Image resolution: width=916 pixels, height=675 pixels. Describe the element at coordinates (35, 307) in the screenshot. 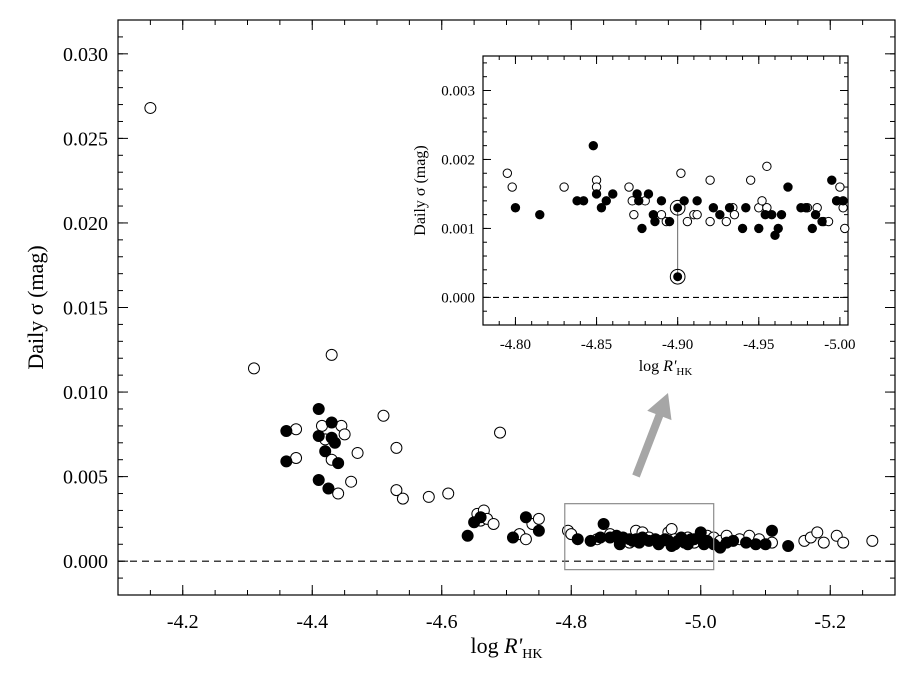

I see `y-axis-title: Daily σ (mag)` at that location.